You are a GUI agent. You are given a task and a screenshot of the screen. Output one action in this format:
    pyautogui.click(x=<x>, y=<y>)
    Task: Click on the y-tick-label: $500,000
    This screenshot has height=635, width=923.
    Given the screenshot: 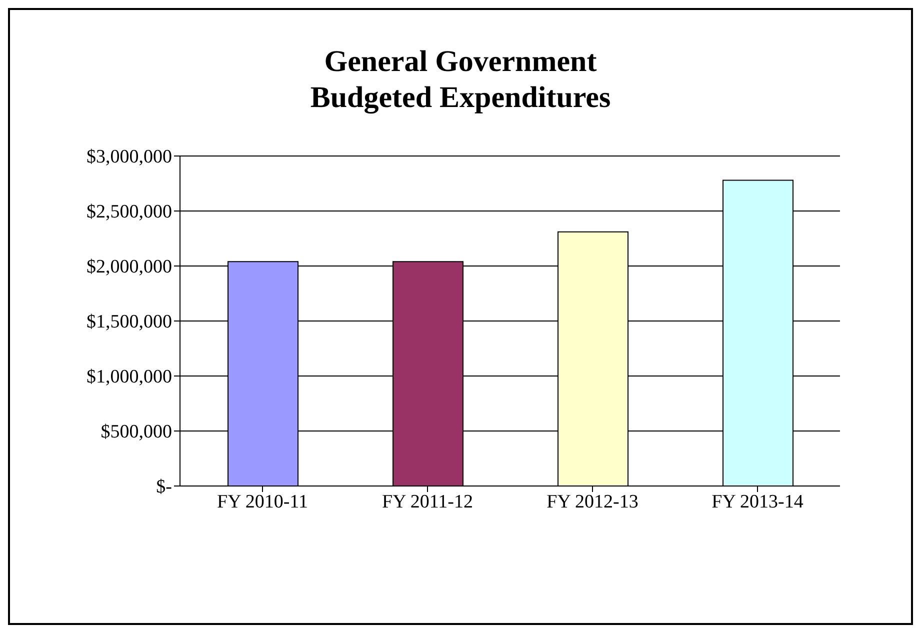 What is the action you would take?
    pyautogui.click(x=136, y=432)
    